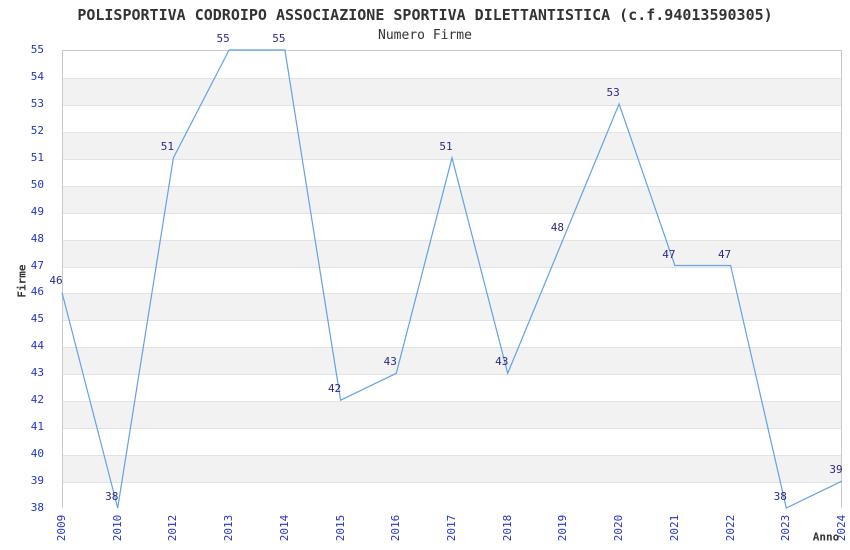 The image size is (850, 550). I want to click on x-tick-label: 2012, so click(173, 528).